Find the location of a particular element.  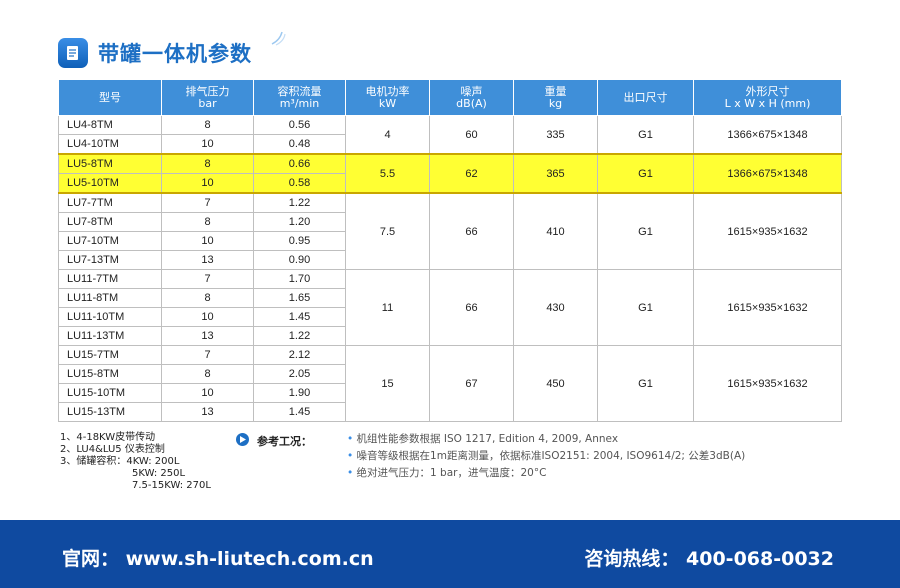

table-row: LU7-8TM 8 1.20 is located at coordinates (450, 222).